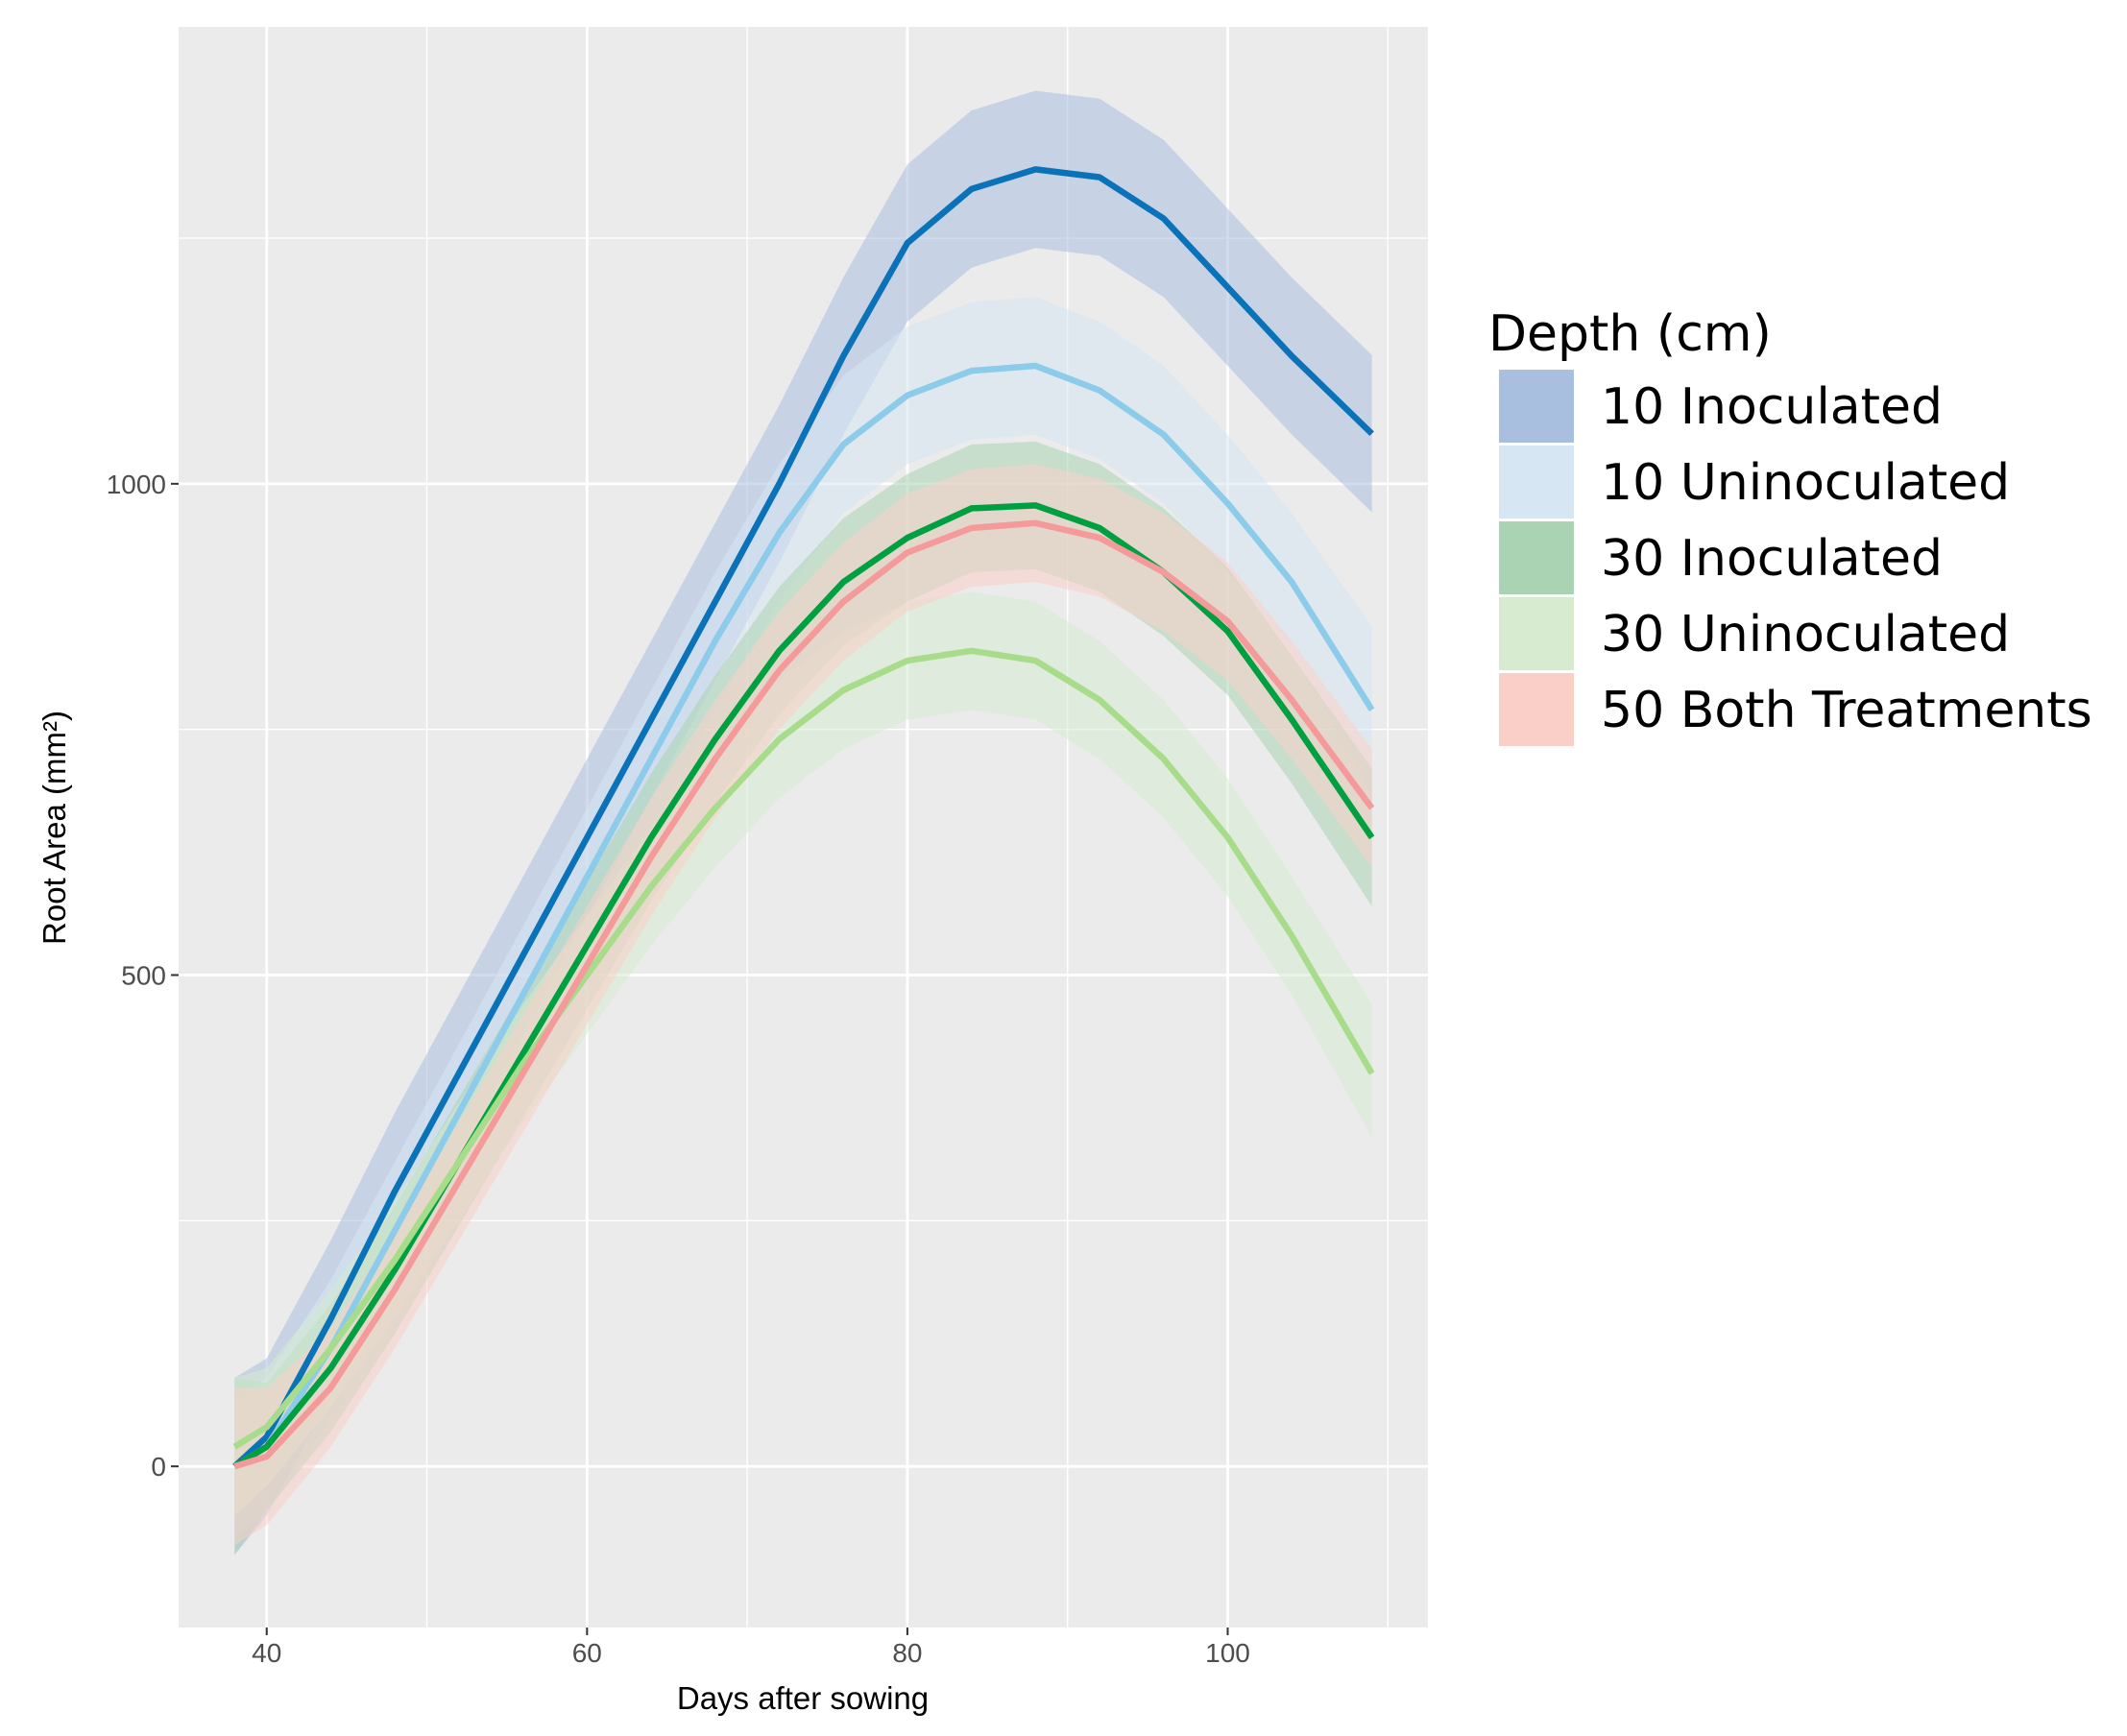 The image size is (2127, 1736). Describe the element at coordinates (907, 1653) in the screenshot. I see `x-tick-label: 80` at that location.